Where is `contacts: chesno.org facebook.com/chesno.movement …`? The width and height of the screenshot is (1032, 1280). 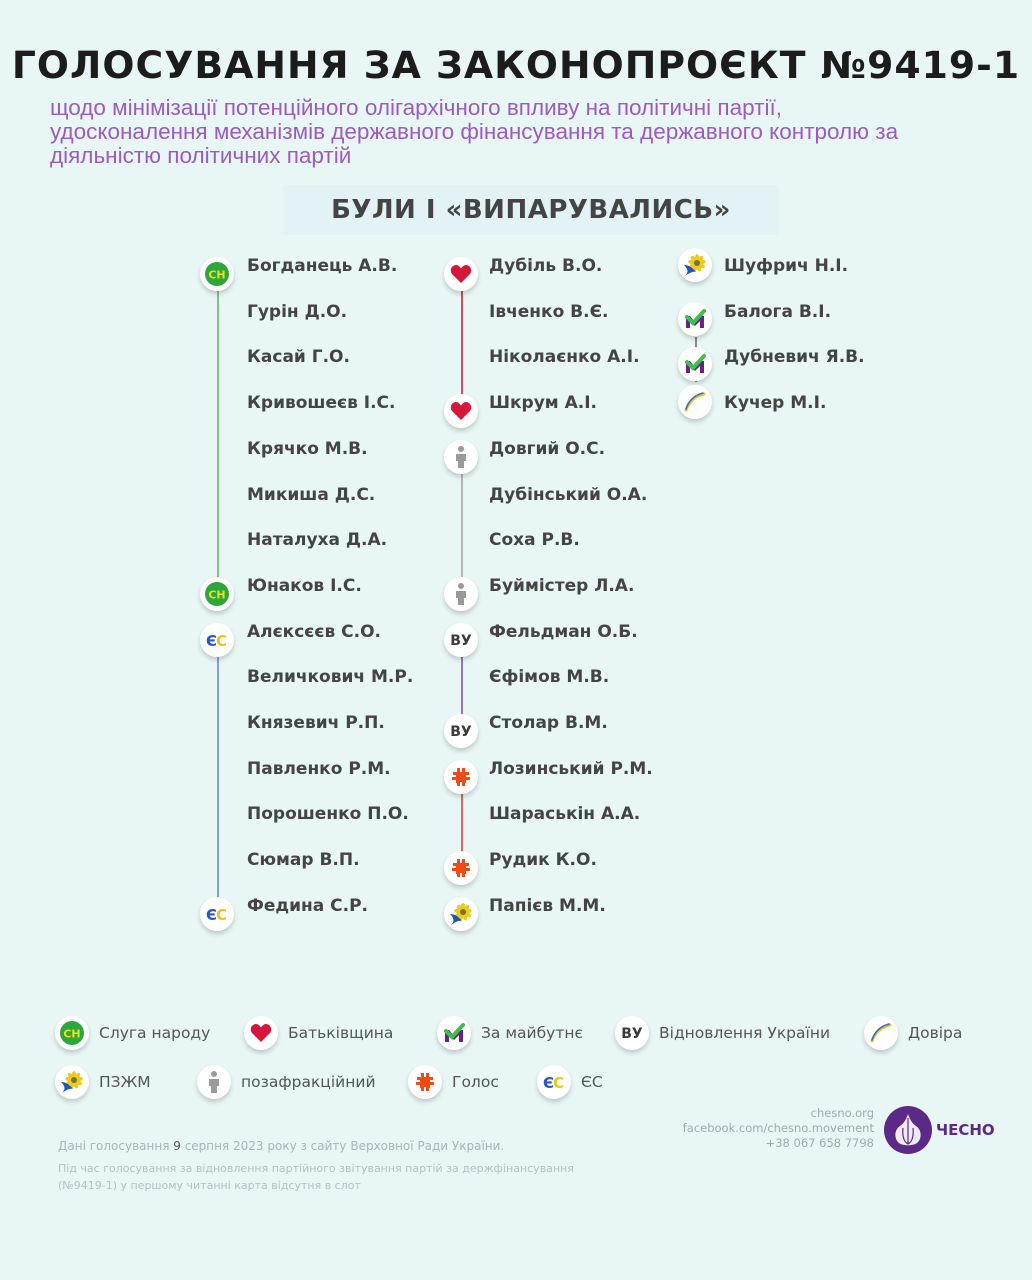
contacts: chesno.org facebook.com/chesno.movement … is located at coordinates (778, 1128).